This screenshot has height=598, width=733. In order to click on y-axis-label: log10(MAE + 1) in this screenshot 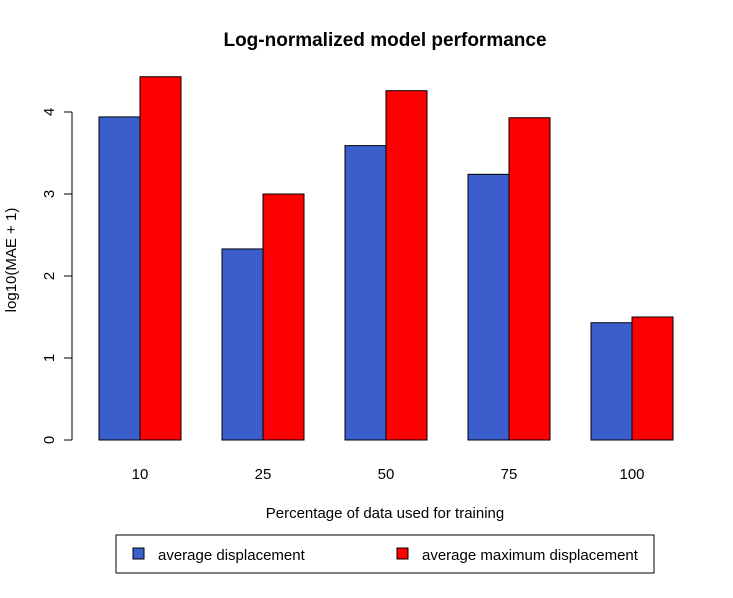, I will do `click(11, 260)`.